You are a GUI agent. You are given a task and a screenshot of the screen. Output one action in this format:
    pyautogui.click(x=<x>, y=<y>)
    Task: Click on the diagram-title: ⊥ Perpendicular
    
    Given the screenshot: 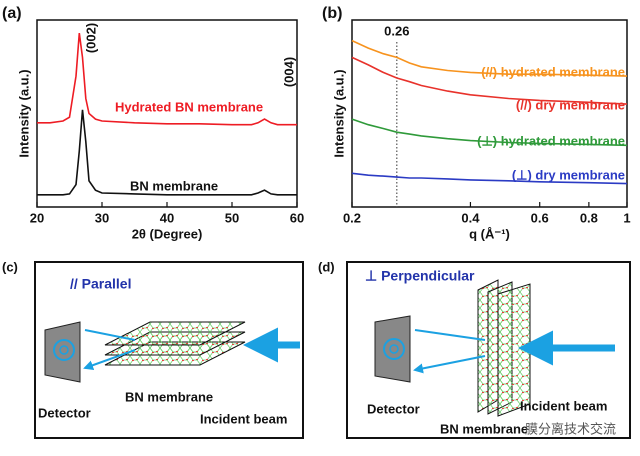 What is the action you would take?
    pyautogui.click(x=420, y=276)
    